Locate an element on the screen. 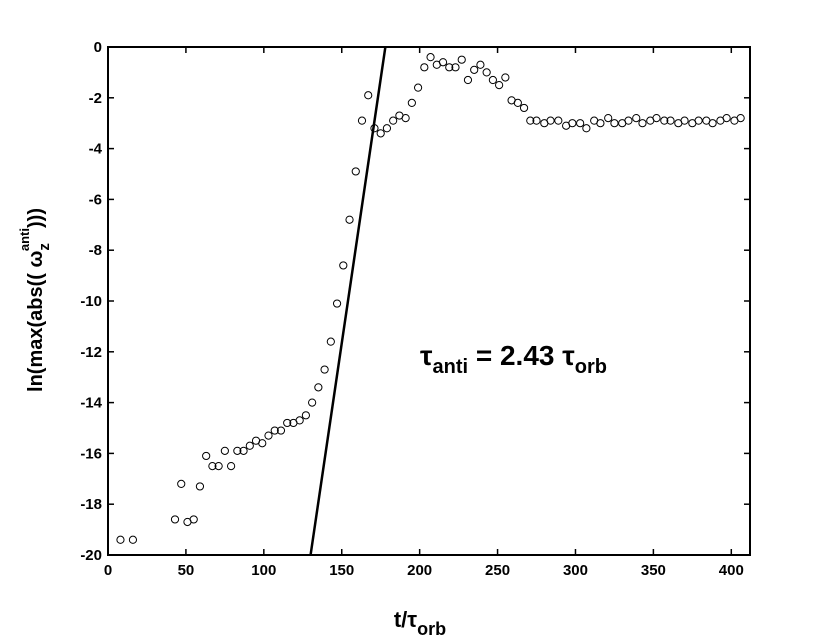 This screenshot has height=639, width=830. y-tick-label: -4 is located at coordinates (96, 149).